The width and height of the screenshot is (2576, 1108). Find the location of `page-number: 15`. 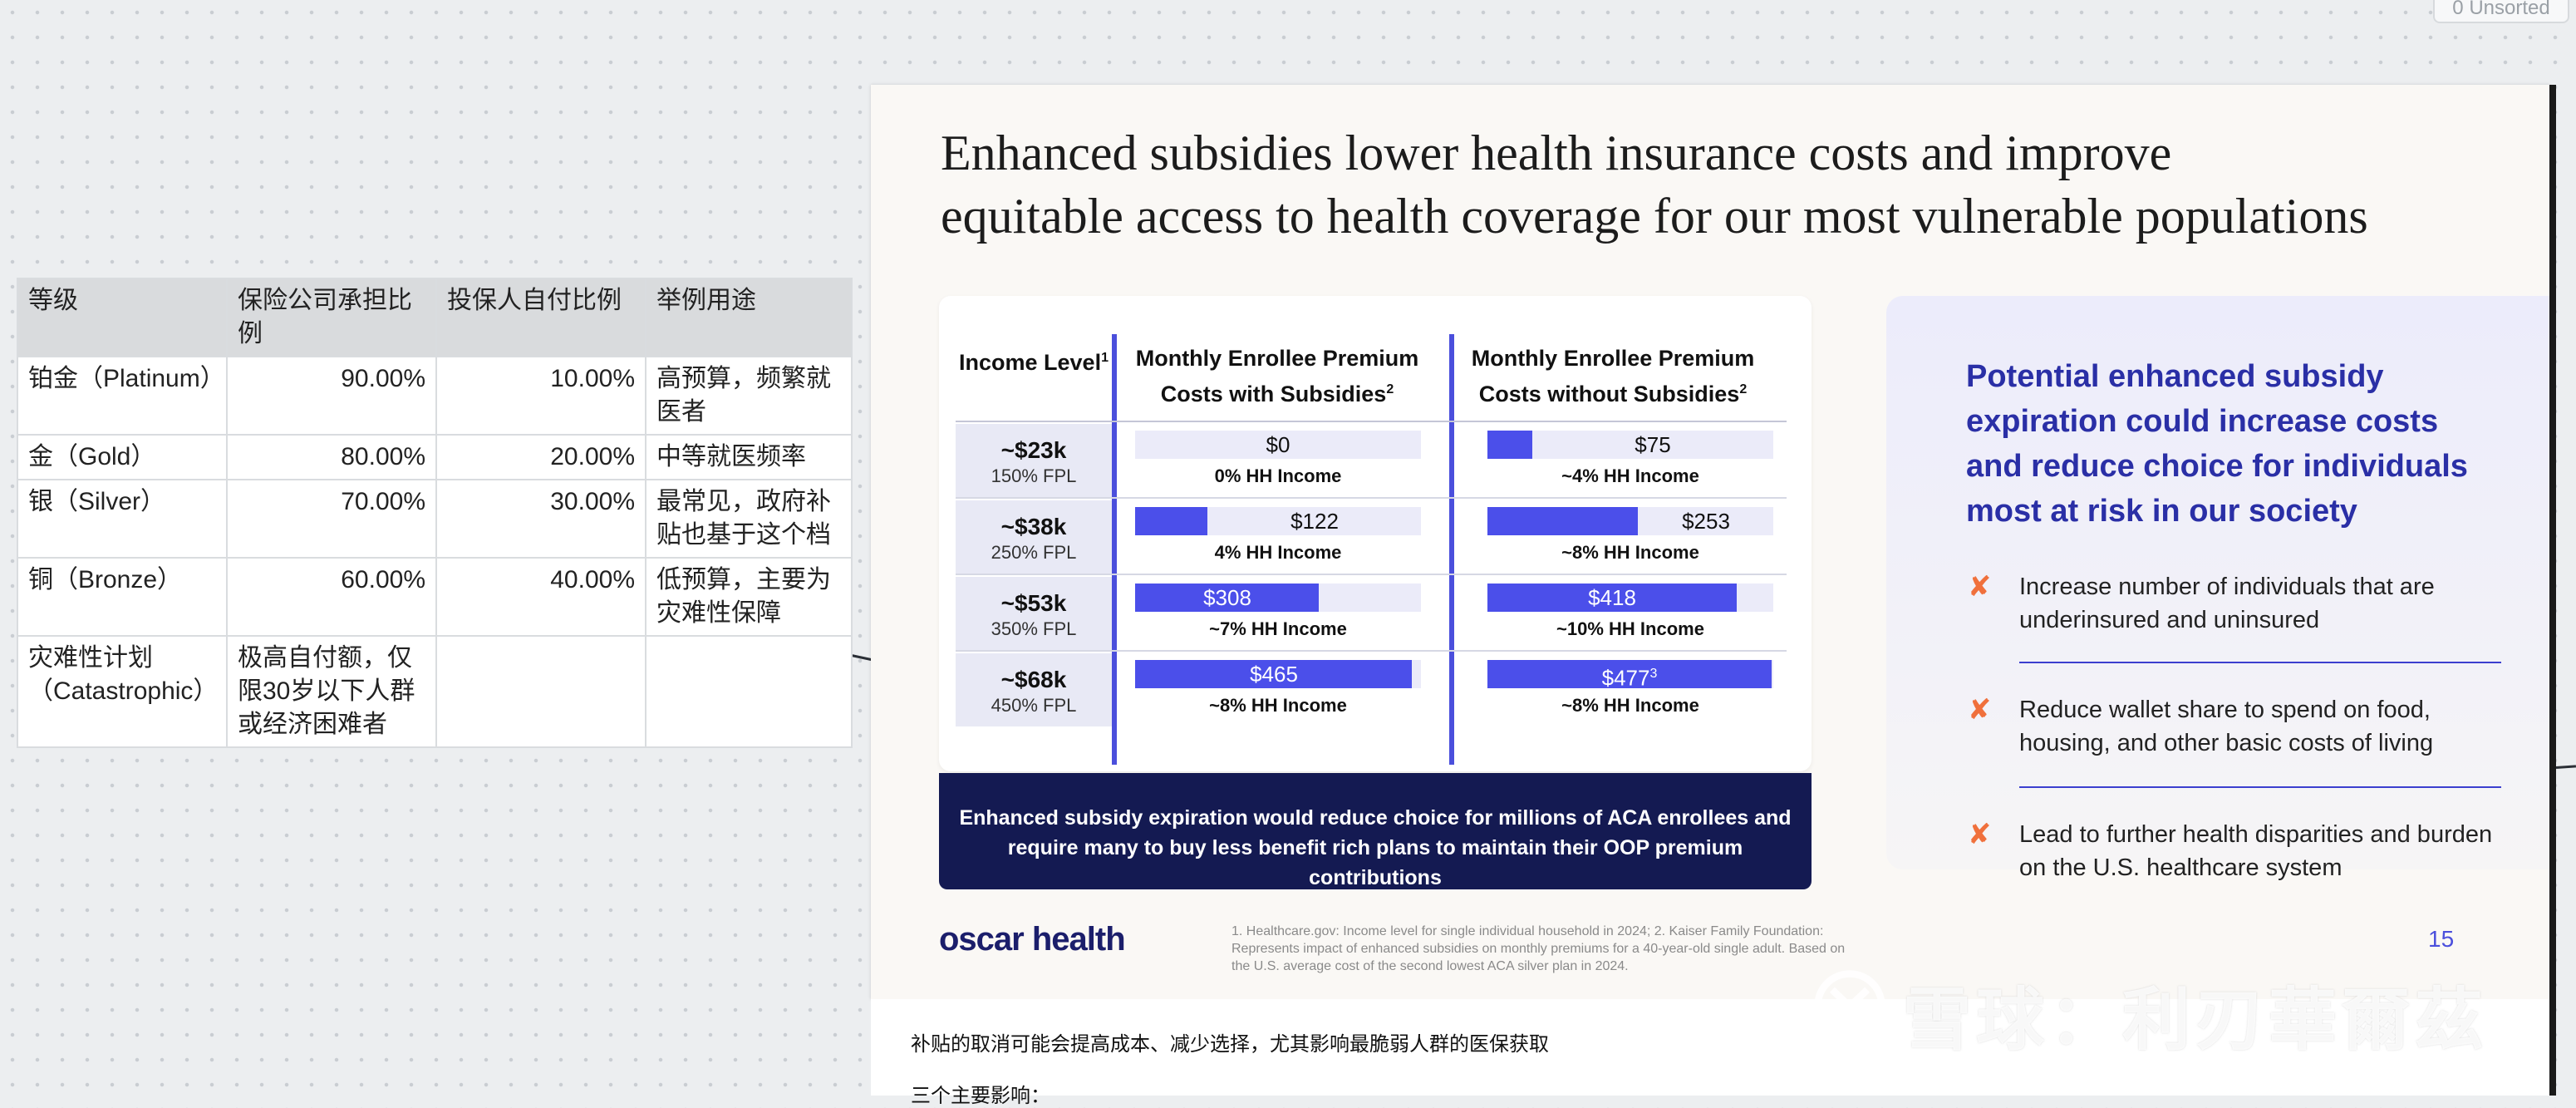

page-number: 15 is located at coordinates (2441, 939).